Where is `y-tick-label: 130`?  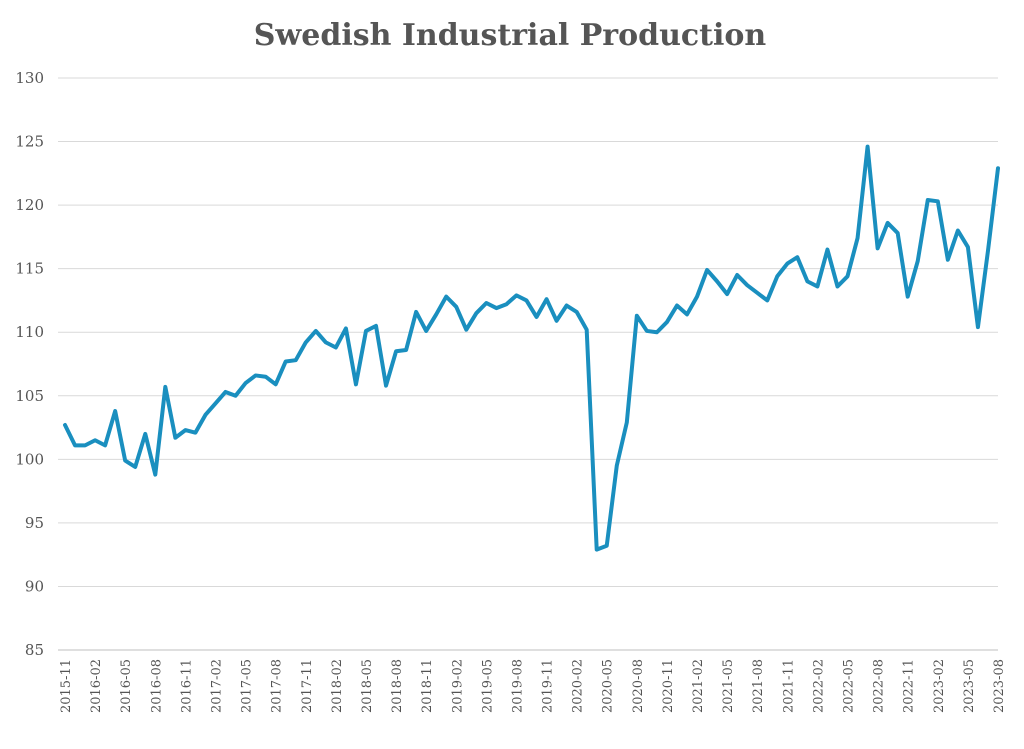 y-tick-label: 130 is located at coordinates (29, 78).